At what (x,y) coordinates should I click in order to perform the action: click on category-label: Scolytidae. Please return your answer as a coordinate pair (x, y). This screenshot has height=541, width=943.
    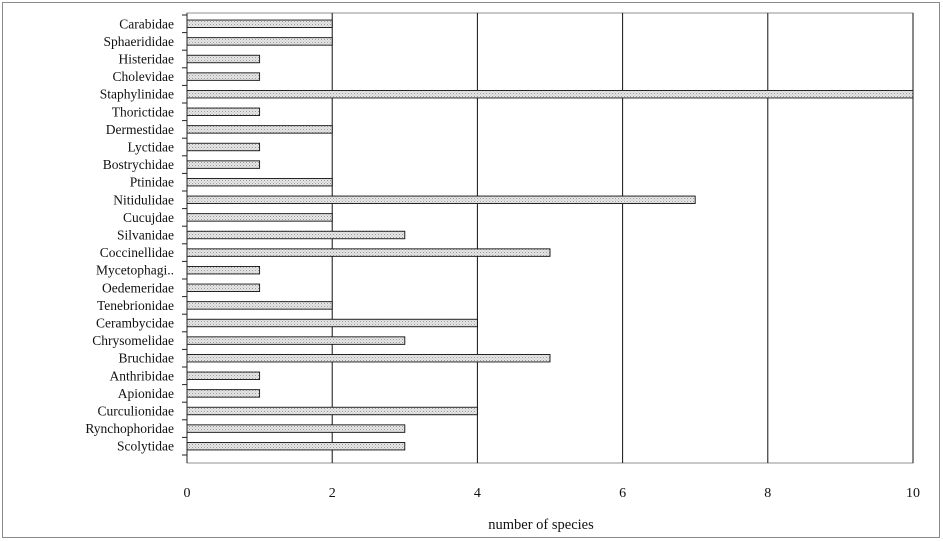
    Looking at the image, I should click on (145, 446).